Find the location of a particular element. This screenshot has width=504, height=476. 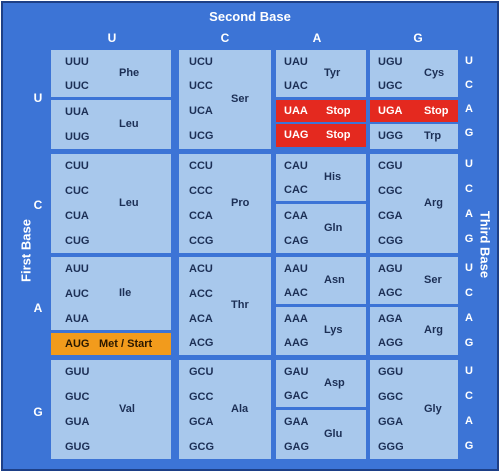

codon-gug: GUG is located at coordinates (78, 447).